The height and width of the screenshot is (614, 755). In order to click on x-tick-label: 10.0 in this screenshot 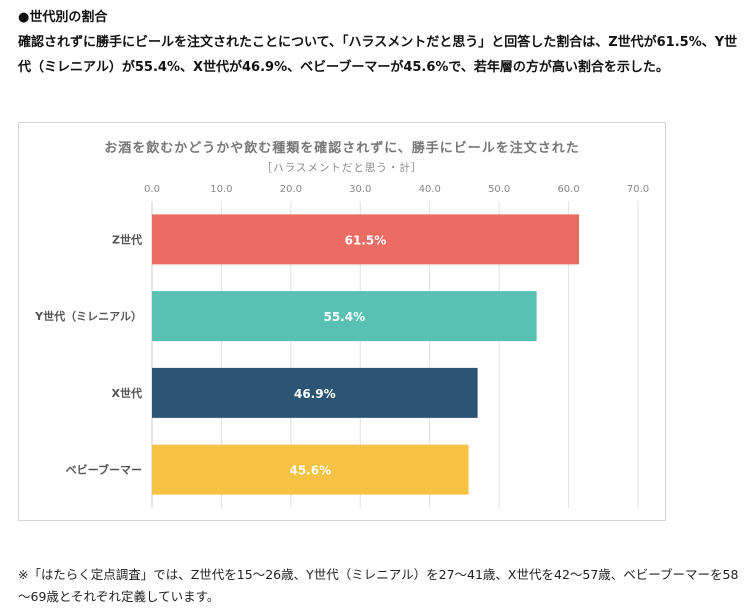, I will do `click(221, 189)`.